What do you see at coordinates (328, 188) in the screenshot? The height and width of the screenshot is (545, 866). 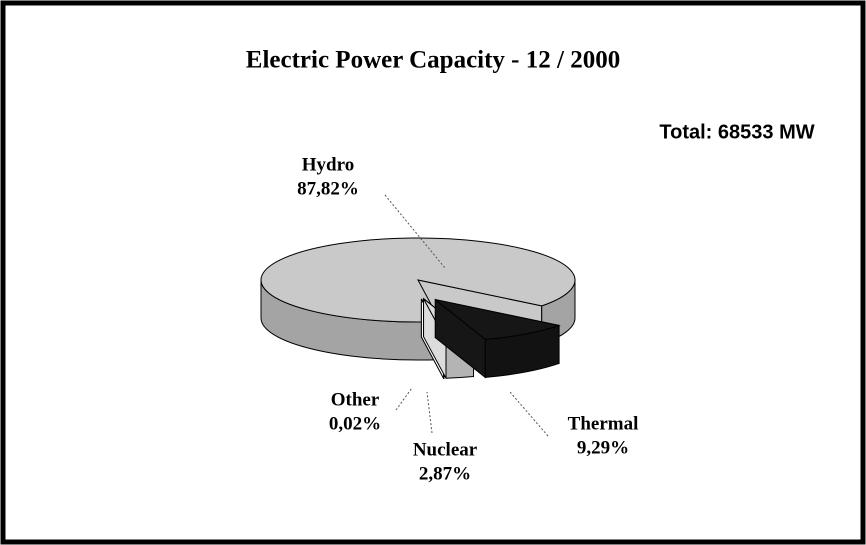 I see `slice-value-label: 87,82%` at bounding box center [328, 188].